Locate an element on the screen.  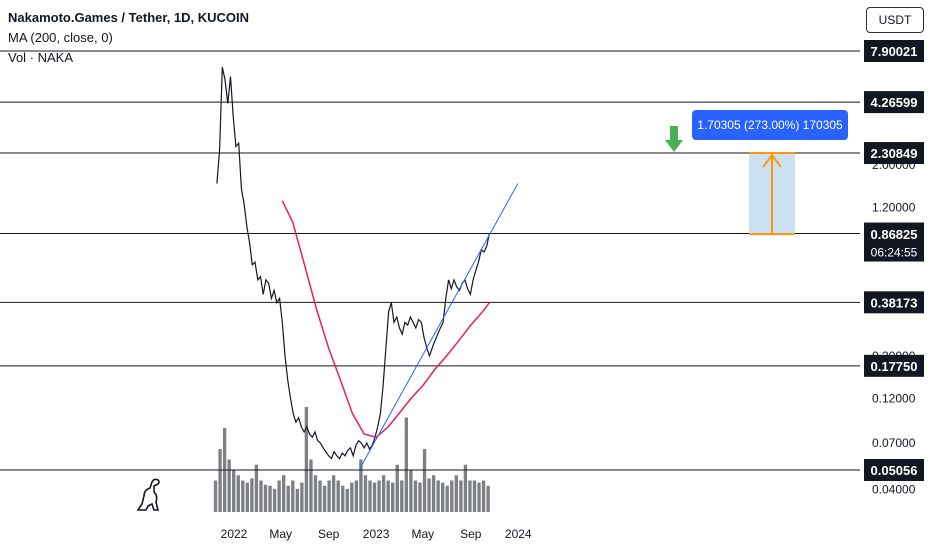
ma-line is located at coordinates (385, 319).